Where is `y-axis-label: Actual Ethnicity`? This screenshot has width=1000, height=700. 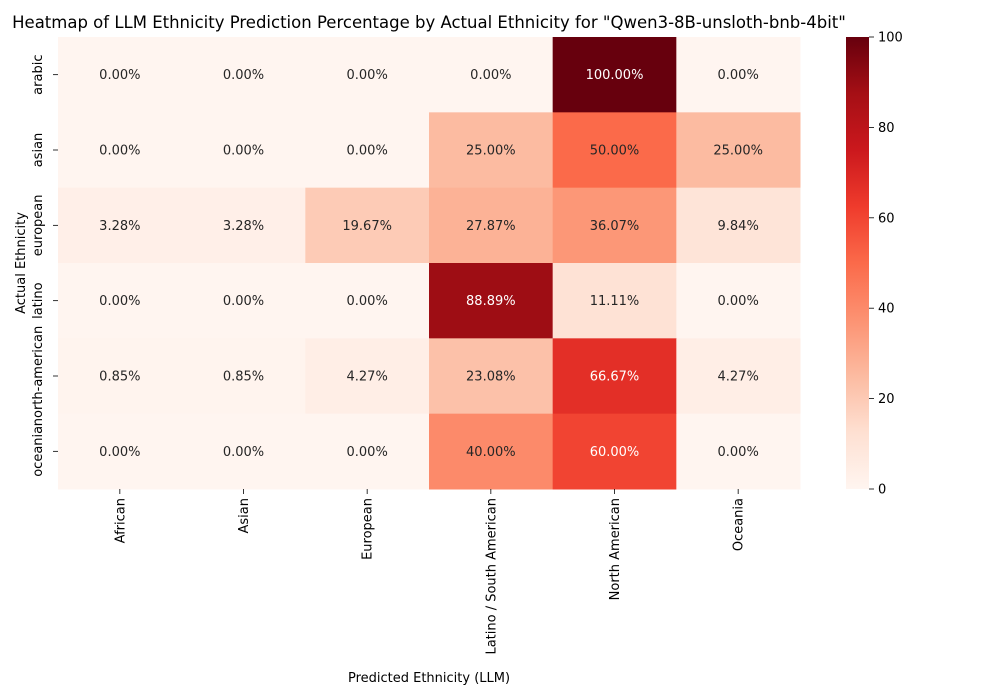
y-axis-label: Actual Ethnicity is located at coordinates (21, 263).